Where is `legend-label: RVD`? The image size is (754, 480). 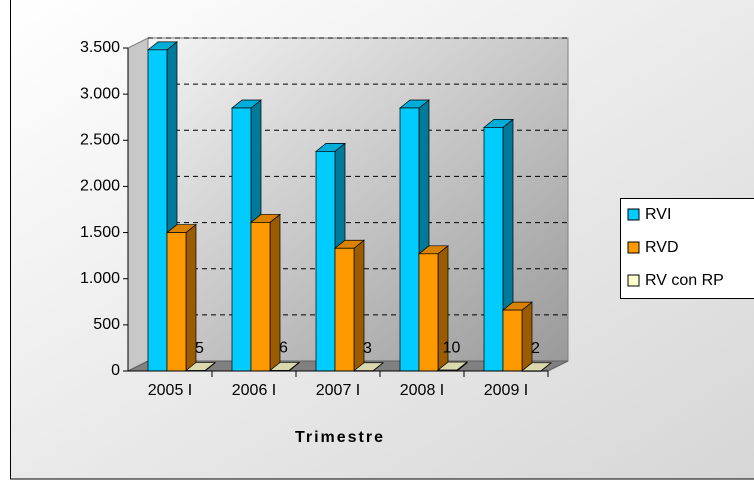 legend-label: RVD is located at coordinates (662, 247).